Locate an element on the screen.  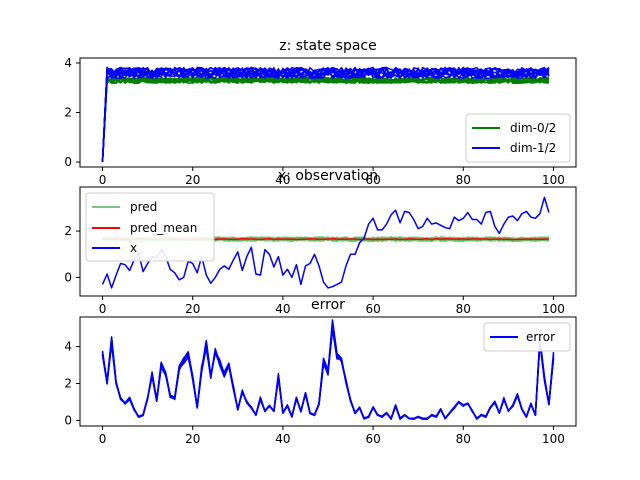
panel-2-xtick-label: 40 is located at coordinates (282, 309).